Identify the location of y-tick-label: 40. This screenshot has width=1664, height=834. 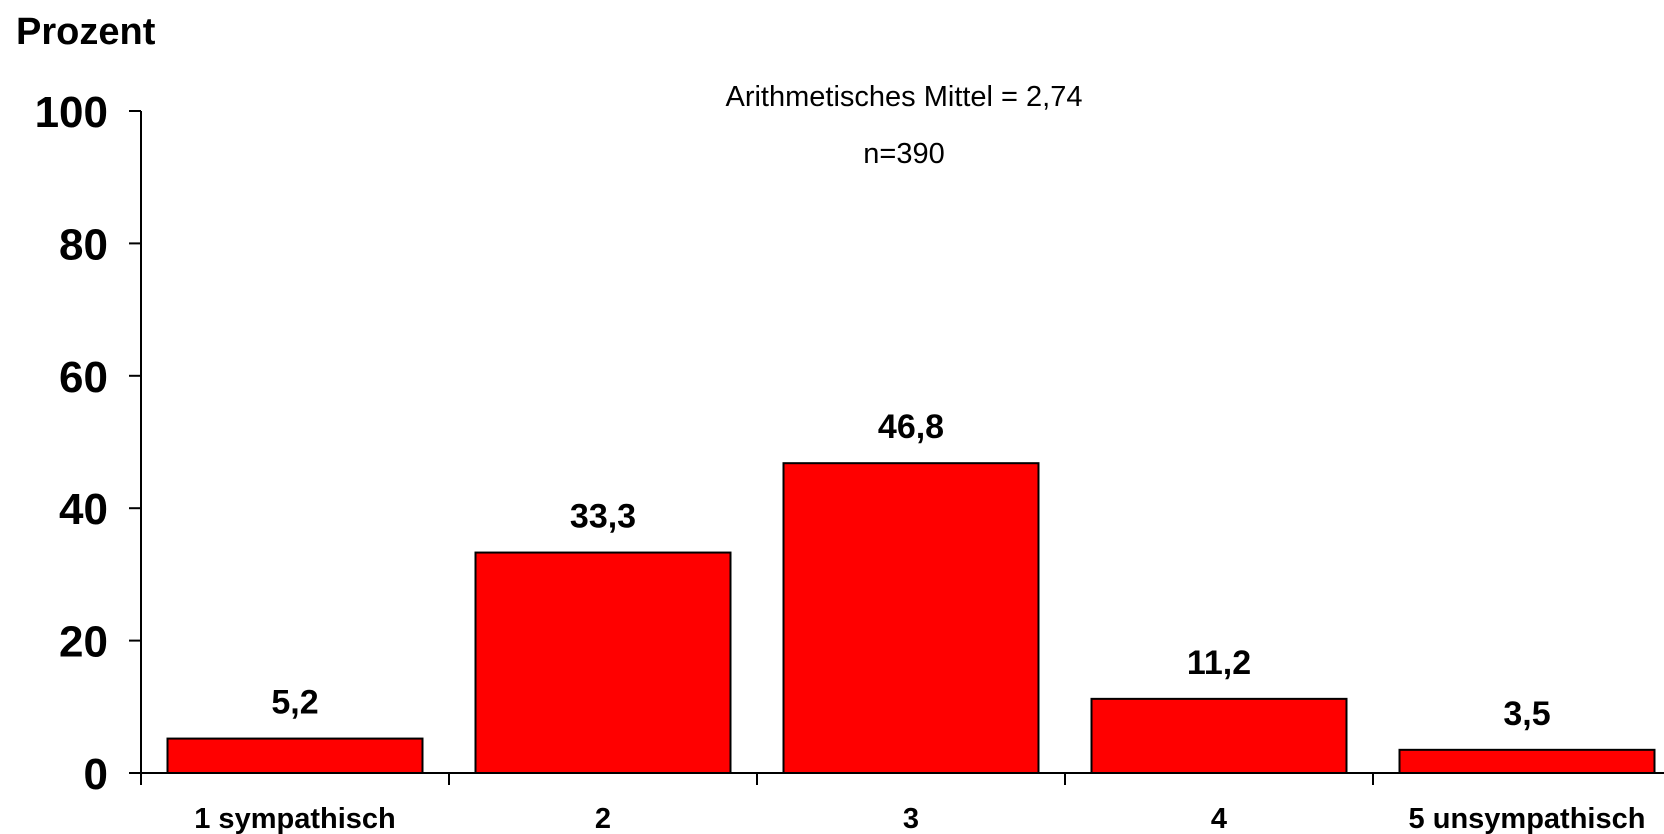
(83, 509).